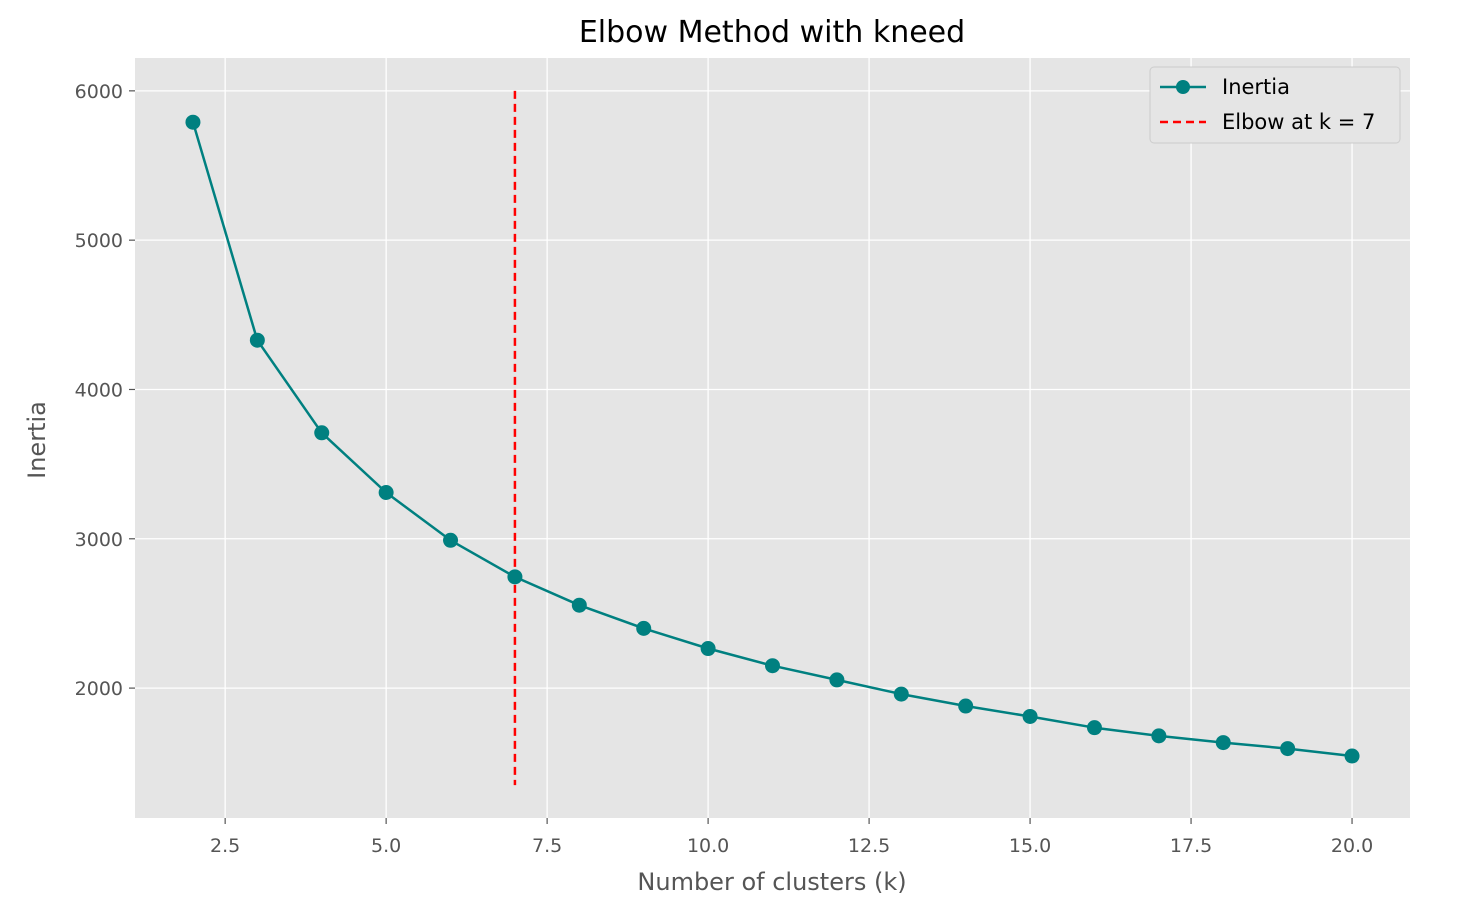  Describe the element at coordinates (771, 882) in the screenshot. I see `x-axis-label: Number of clusters (k)` at that location.